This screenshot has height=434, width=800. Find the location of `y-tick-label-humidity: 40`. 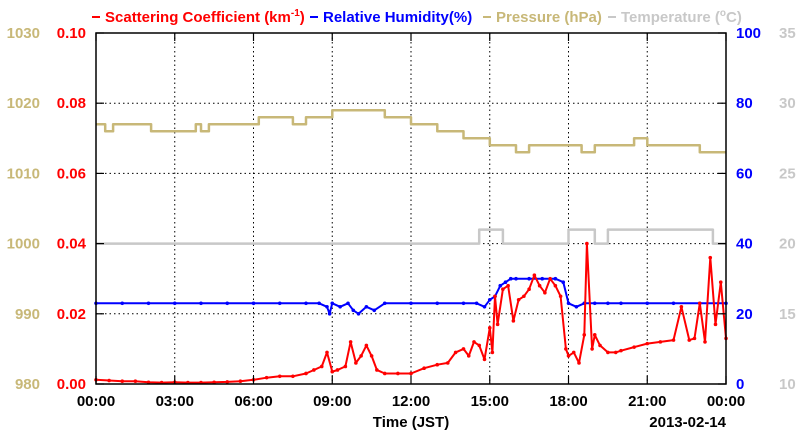

y-tick-label-humidity: 40 is located at coordinates (744, 244).